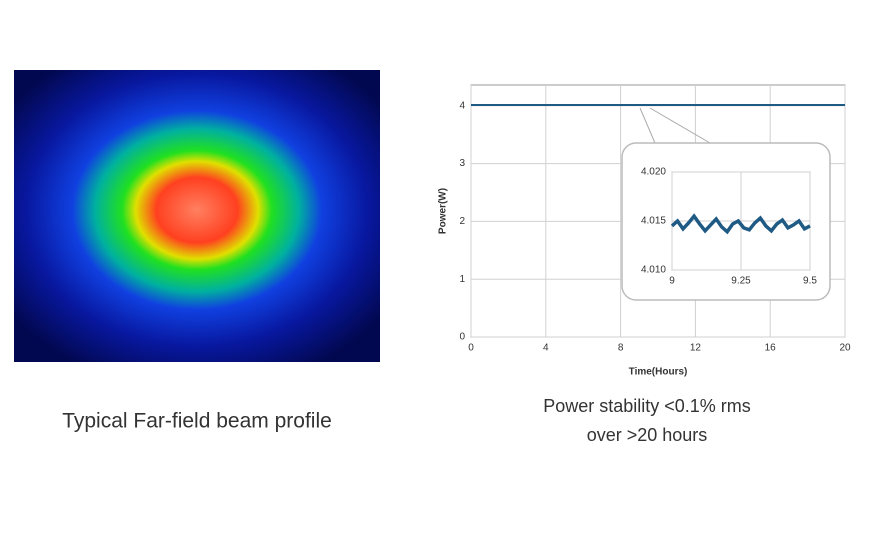 This screenshot has width=879, height=539. Describe the element at coordinates (471, 348) in the screenshot. I see `x-tick-label: 0` at that location.